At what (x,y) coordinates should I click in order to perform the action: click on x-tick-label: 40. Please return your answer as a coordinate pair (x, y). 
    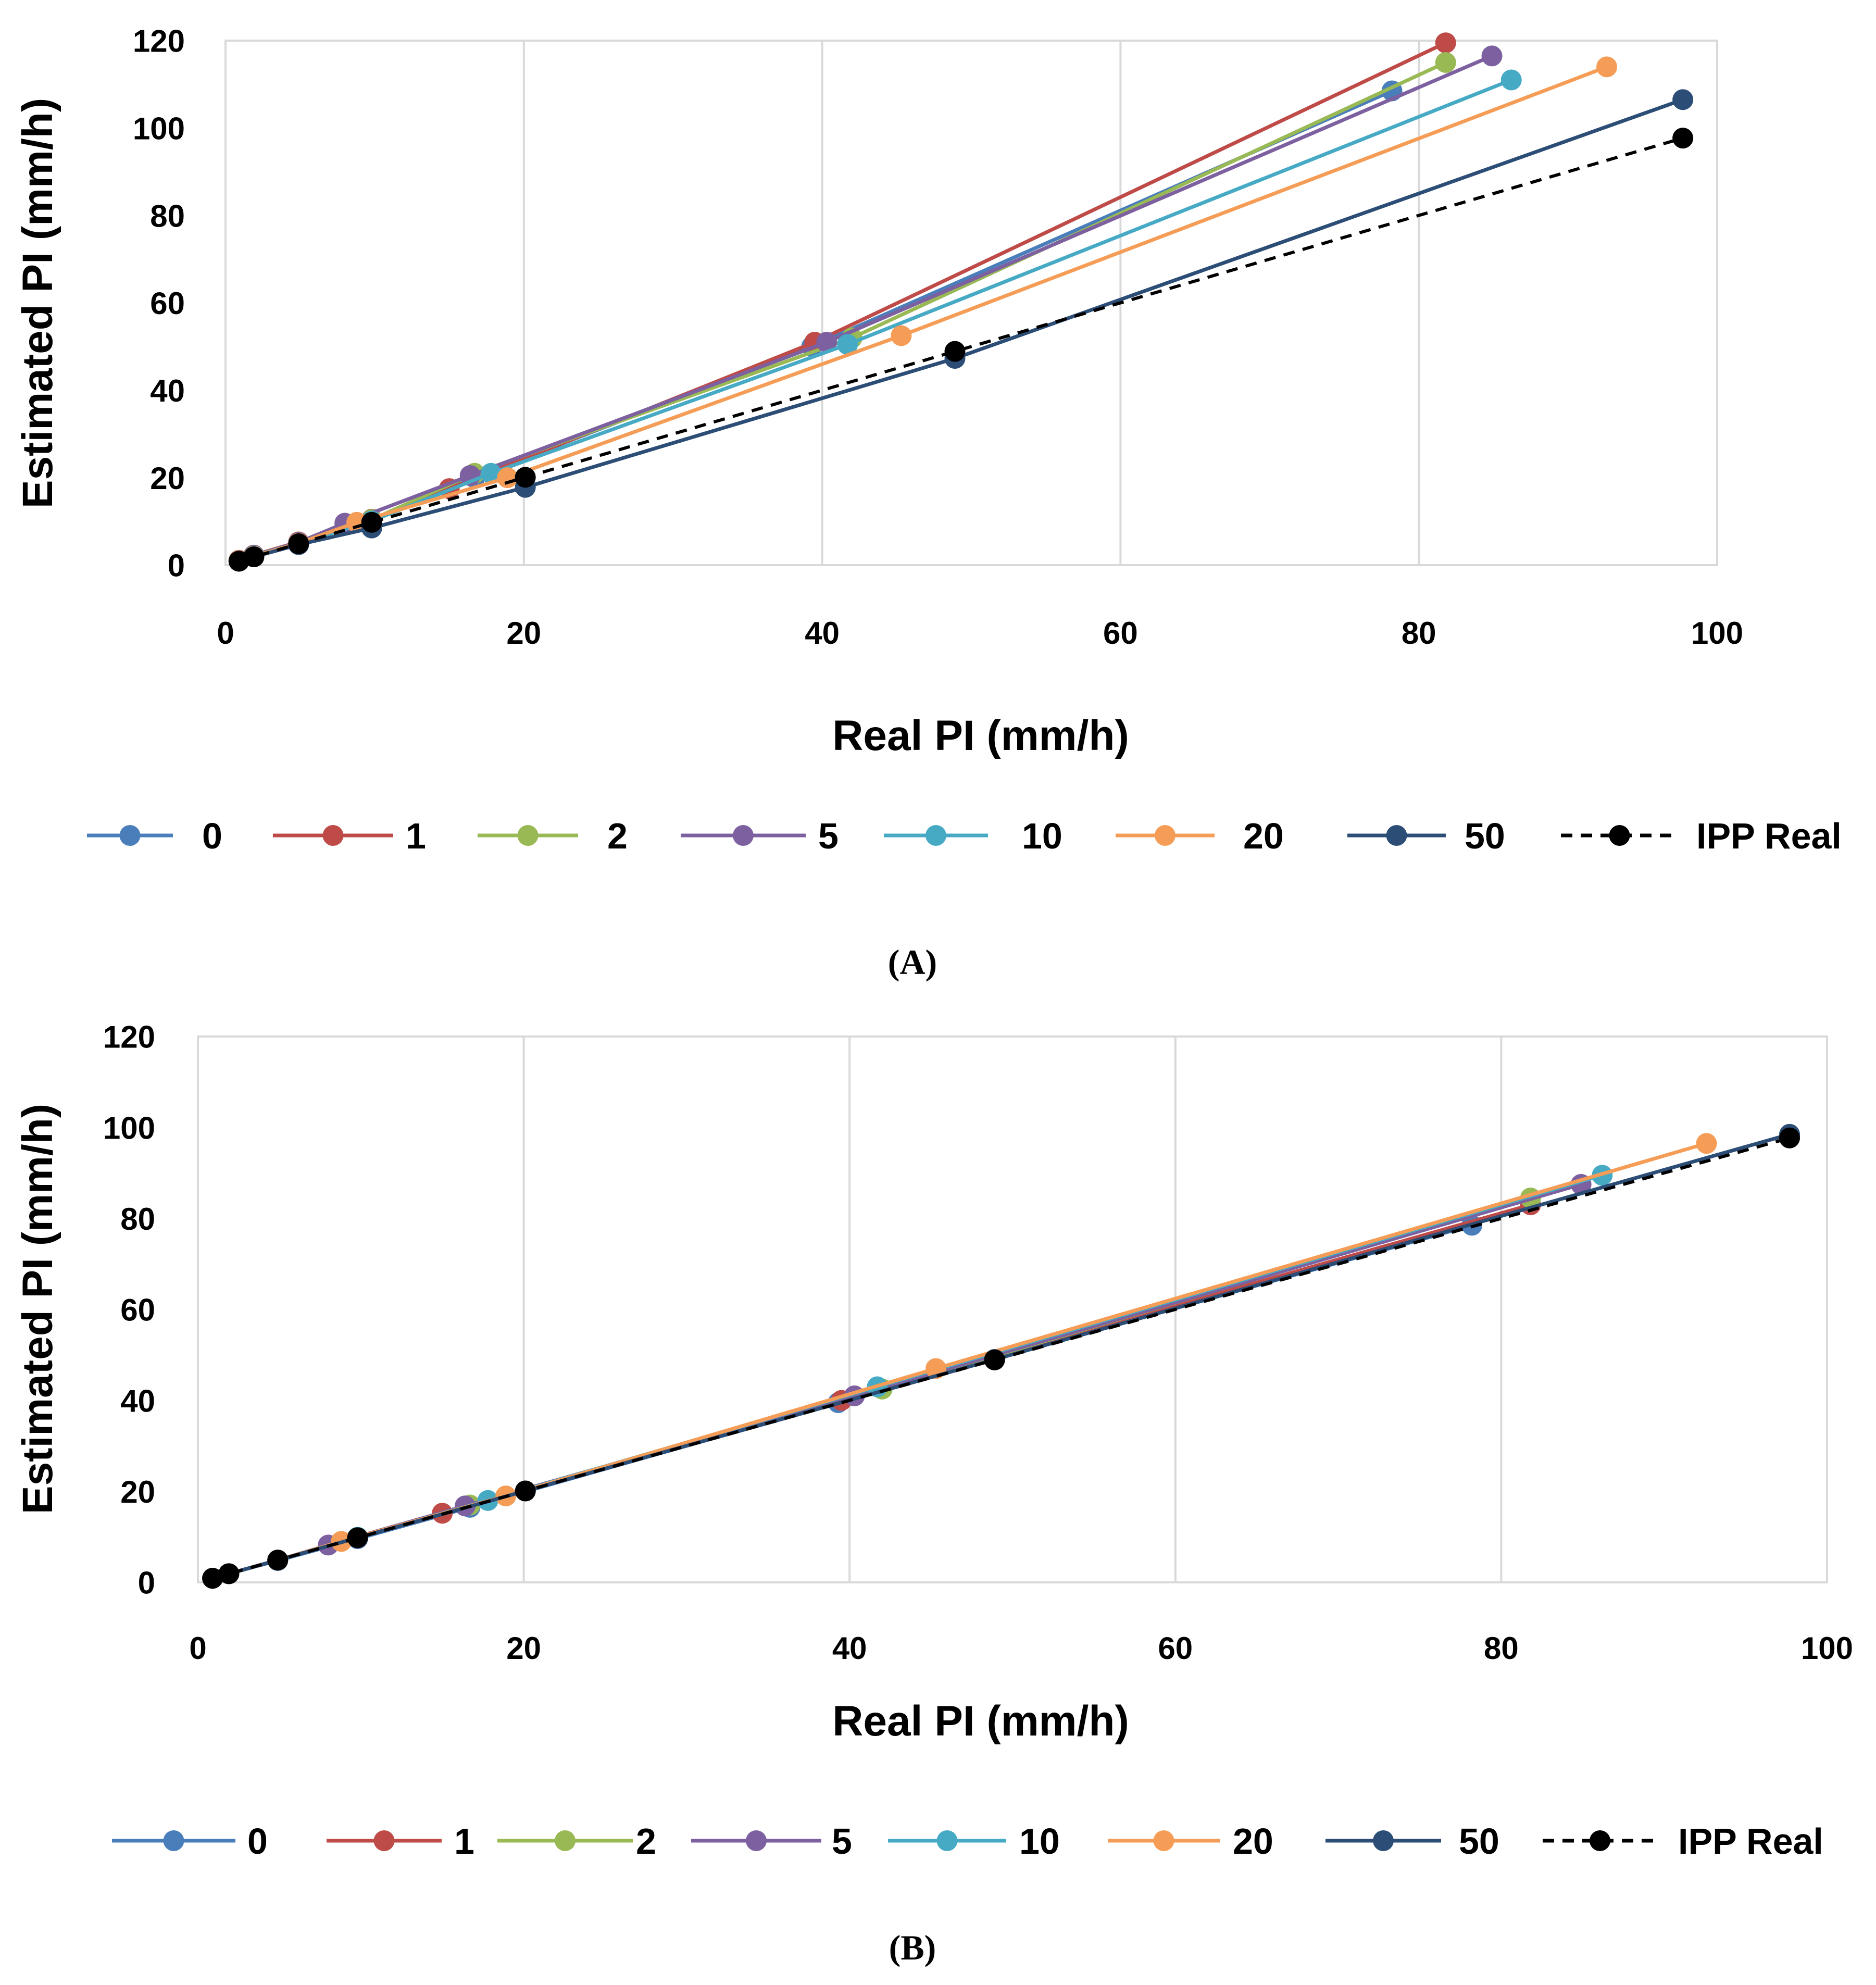
    Looking at the image, I should click on (822, 633).